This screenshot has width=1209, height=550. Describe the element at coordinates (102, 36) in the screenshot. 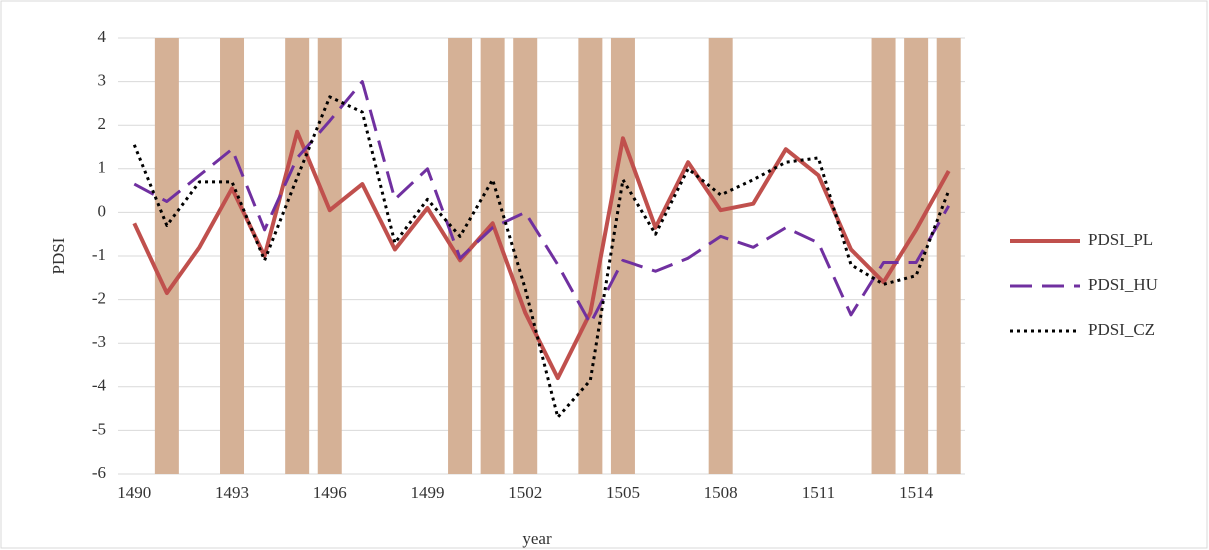

I see `y-tick-label: 4` at that location.